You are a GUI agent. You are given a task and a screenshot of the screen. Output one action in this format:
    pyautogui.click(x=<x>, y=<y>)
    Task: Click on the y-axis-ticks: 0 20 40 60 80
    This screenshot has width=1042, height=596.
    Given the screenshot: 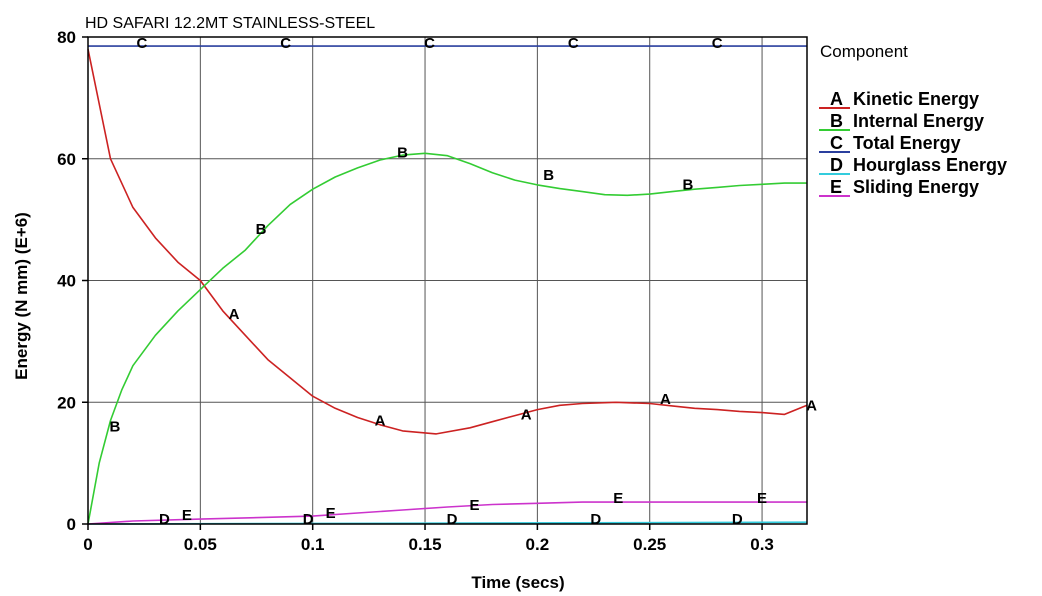 What is the action you would take?
    pyautogui.click(x=72, y=281)
    